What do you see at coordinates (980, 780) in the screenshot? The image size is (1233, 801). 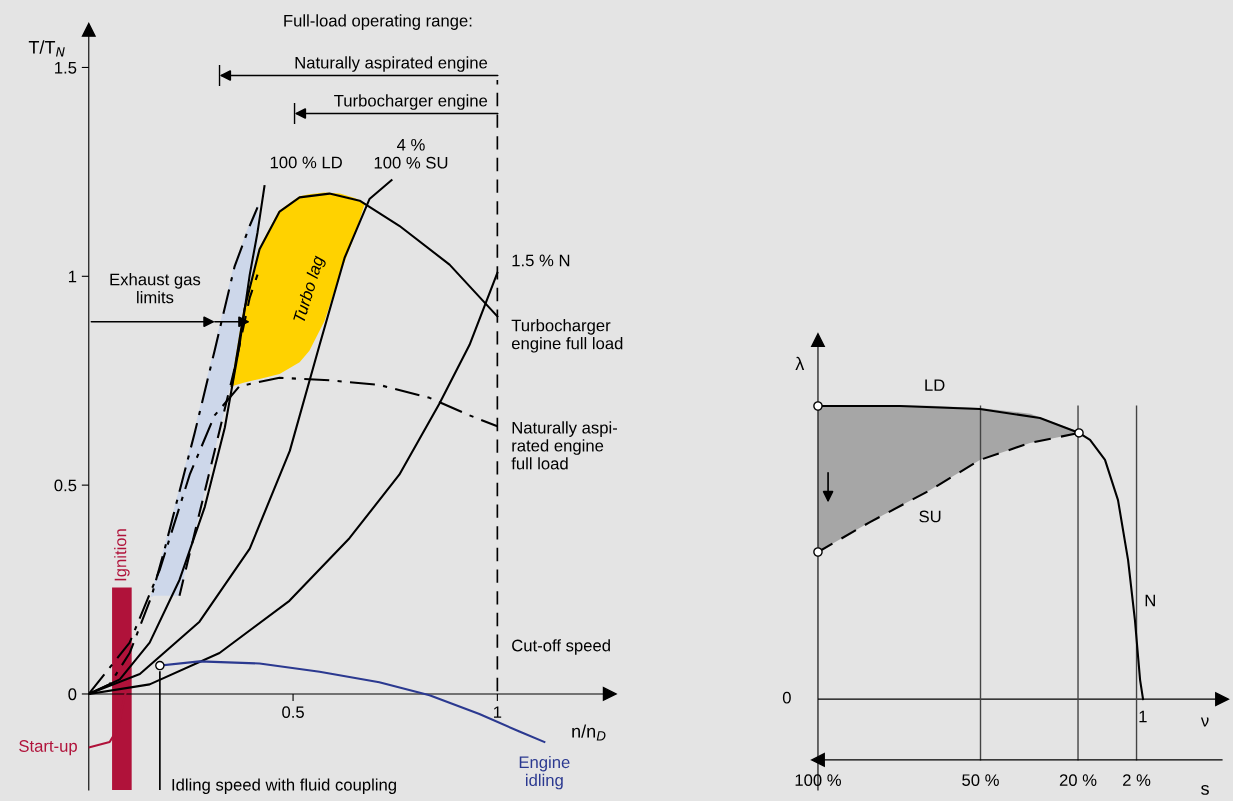 I see `x-tick-label: 50 %` at bounding box center [980, 780].